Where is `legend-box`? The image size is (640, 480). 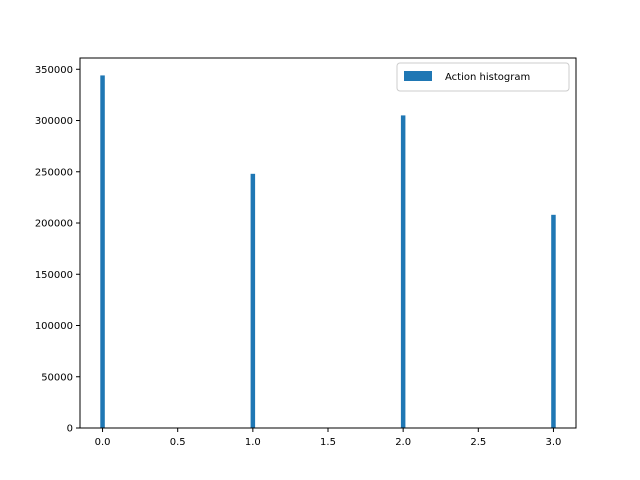 legend-box is located at coordinates (483, 77).